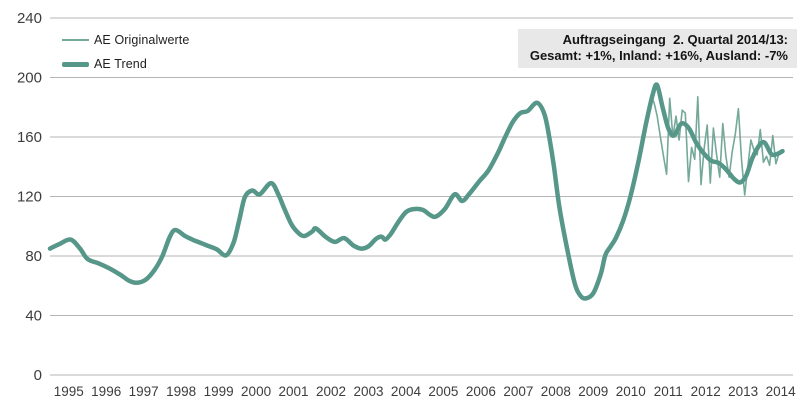 Image resolution: width=800 pixels, height=406 pixels. What do you see at coordinates (33, 316) in the screenshot?
I see `y-tick-label: 40` at bounding box center [33, 316].